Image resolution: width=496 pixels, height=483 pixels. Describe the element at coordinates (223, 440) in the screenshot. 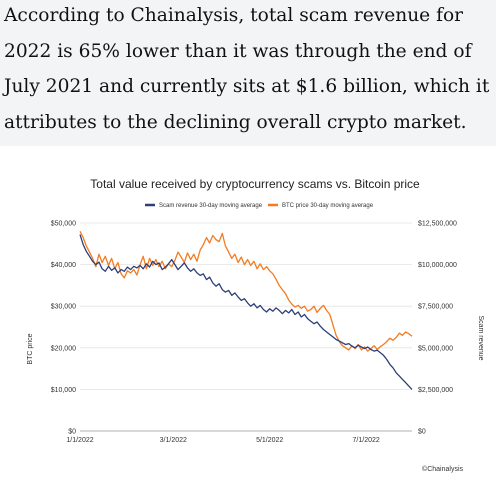

I see `x-axis-ticks: 1/1/2022 3/1/2022 5/1/2022 7/1/2022` at that location.